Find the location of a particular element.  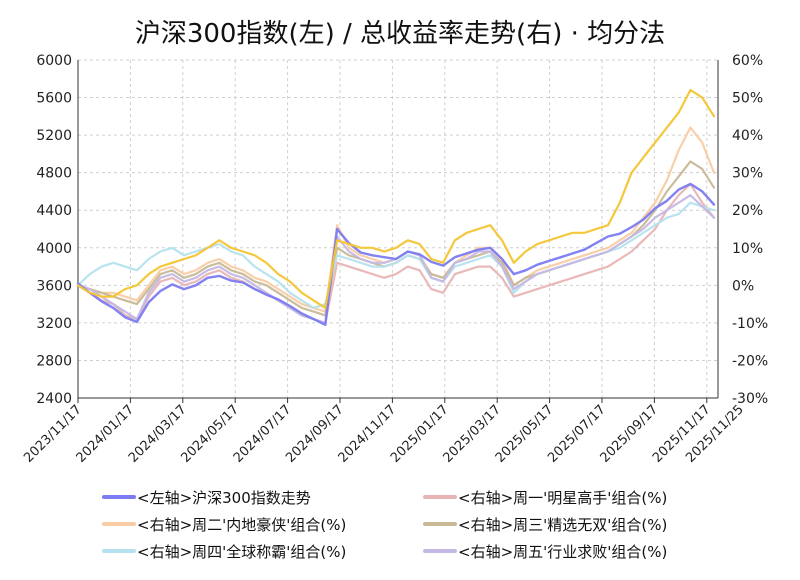

left-tick-label: 3200 is located at coordinates (54, 324).